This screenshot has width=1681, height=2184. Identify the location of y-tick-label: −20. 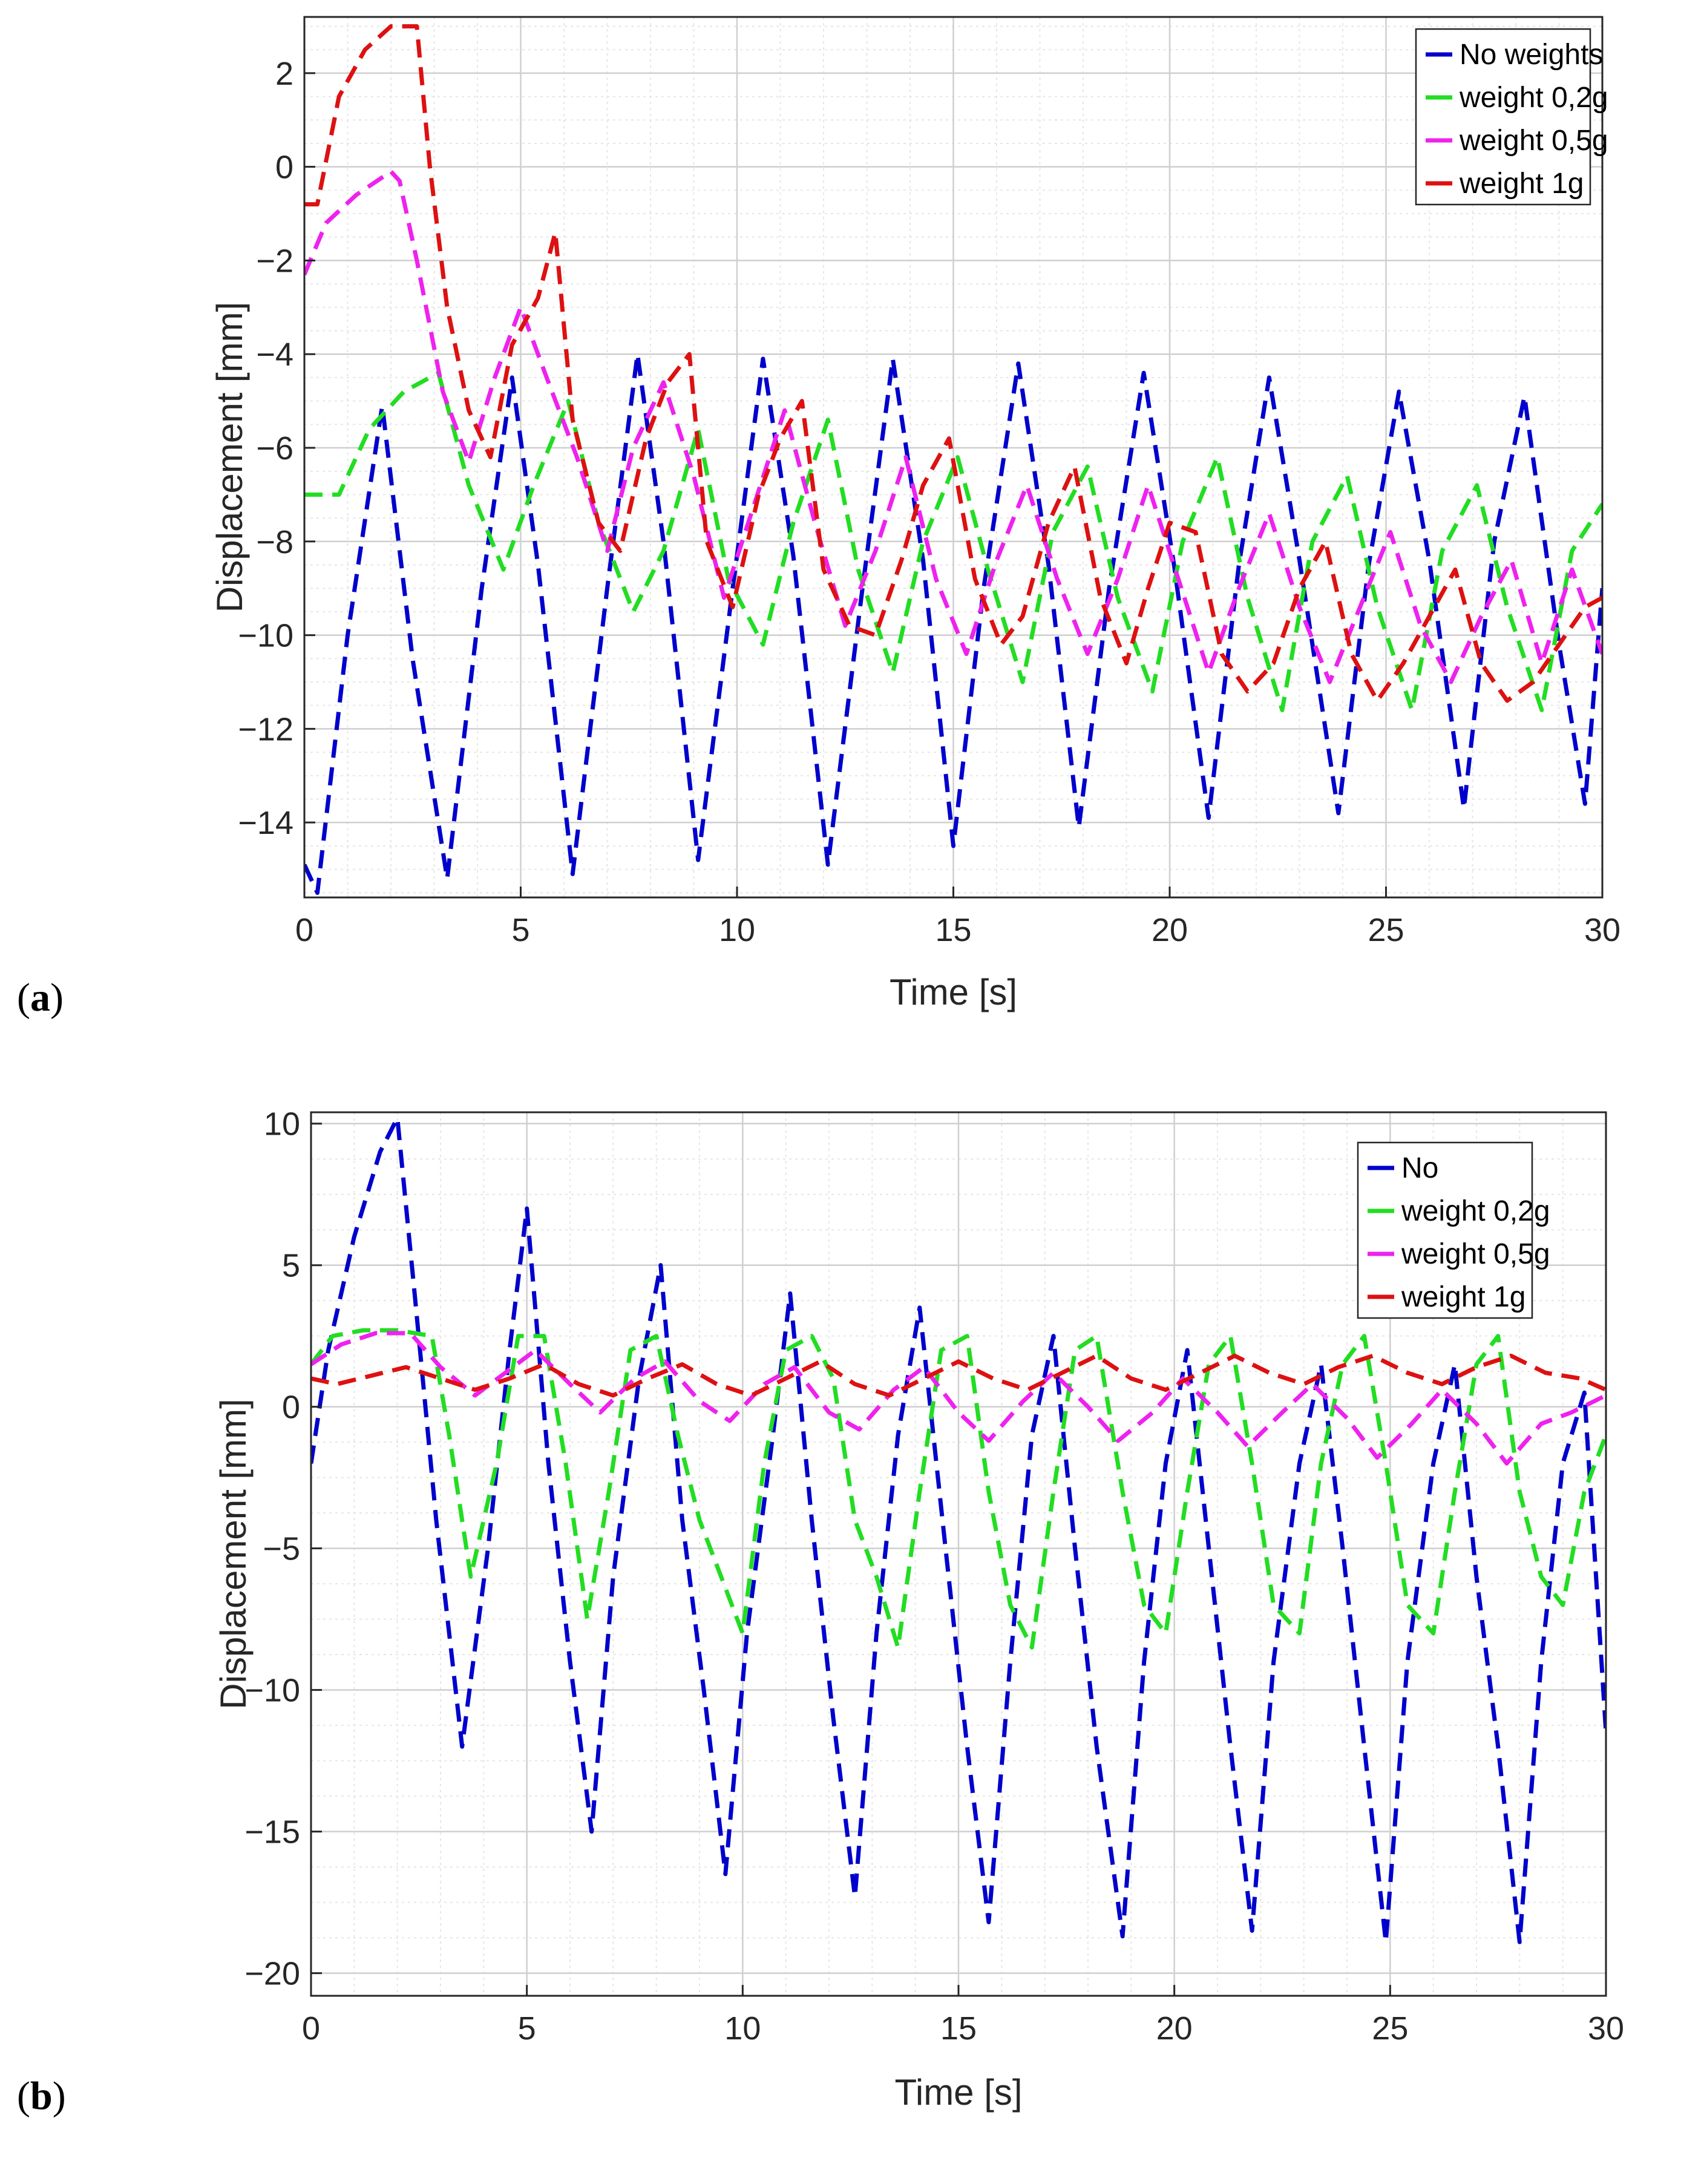
(272, 1974).